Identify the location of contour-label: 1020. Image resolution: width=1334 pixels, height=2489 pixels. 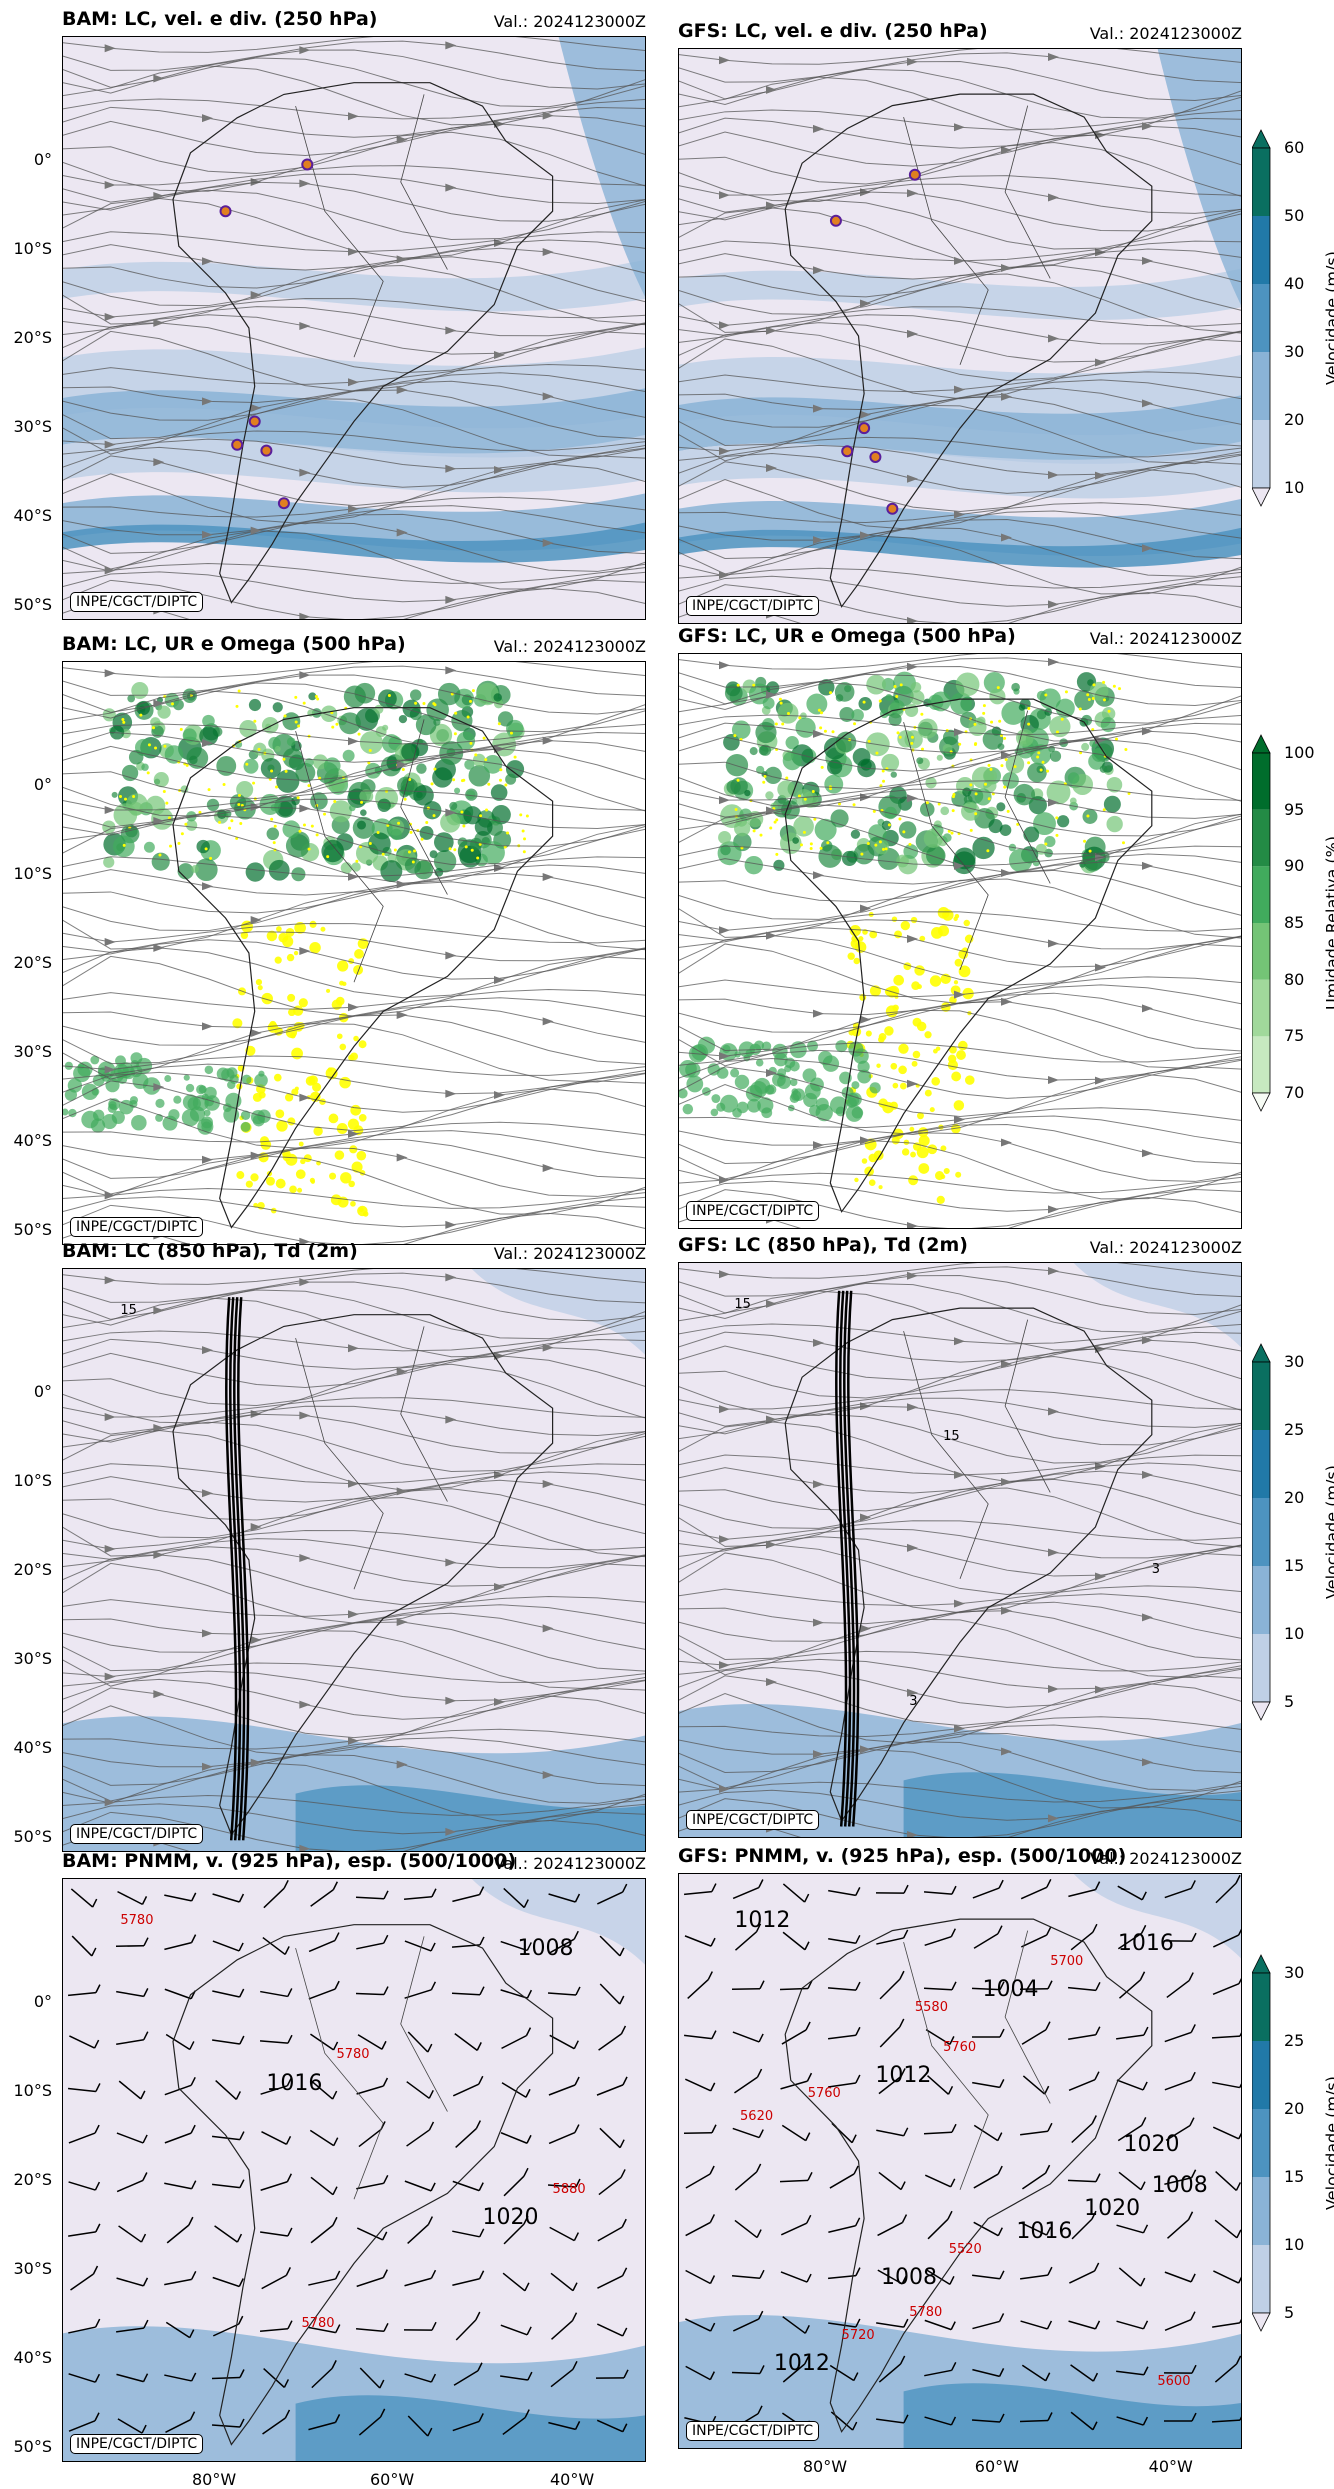
(1112, 2208).